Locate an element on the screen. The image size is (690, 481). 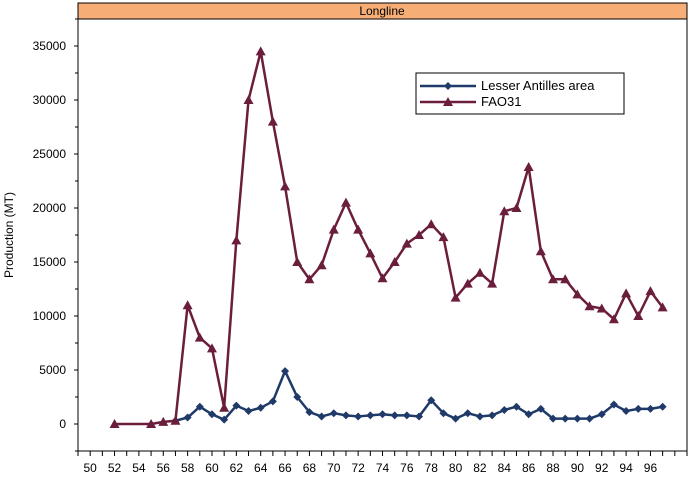
y-tick-label-20000: 20000 is located at coordinates (50, 208).